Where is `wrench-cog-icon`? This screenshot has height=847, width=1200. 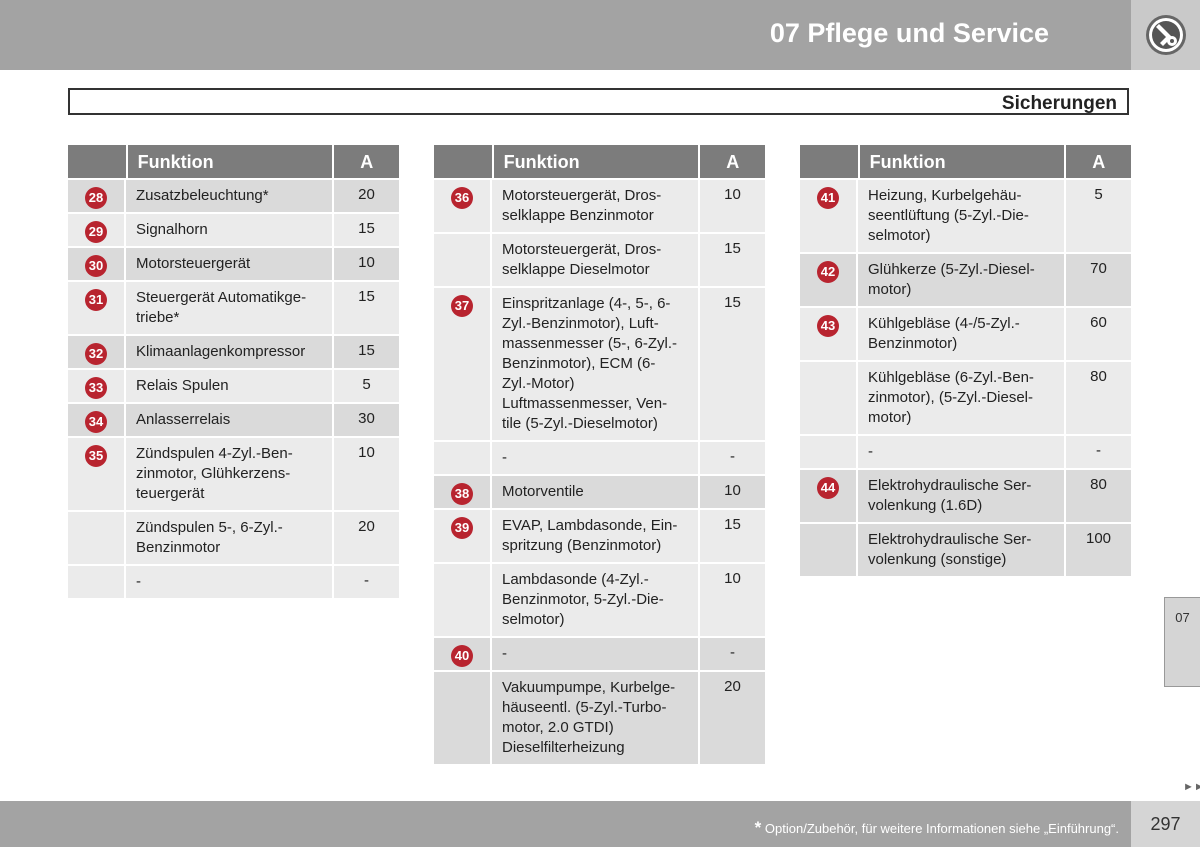 wrench-cog-icon is located at coordinates (1166, 35).